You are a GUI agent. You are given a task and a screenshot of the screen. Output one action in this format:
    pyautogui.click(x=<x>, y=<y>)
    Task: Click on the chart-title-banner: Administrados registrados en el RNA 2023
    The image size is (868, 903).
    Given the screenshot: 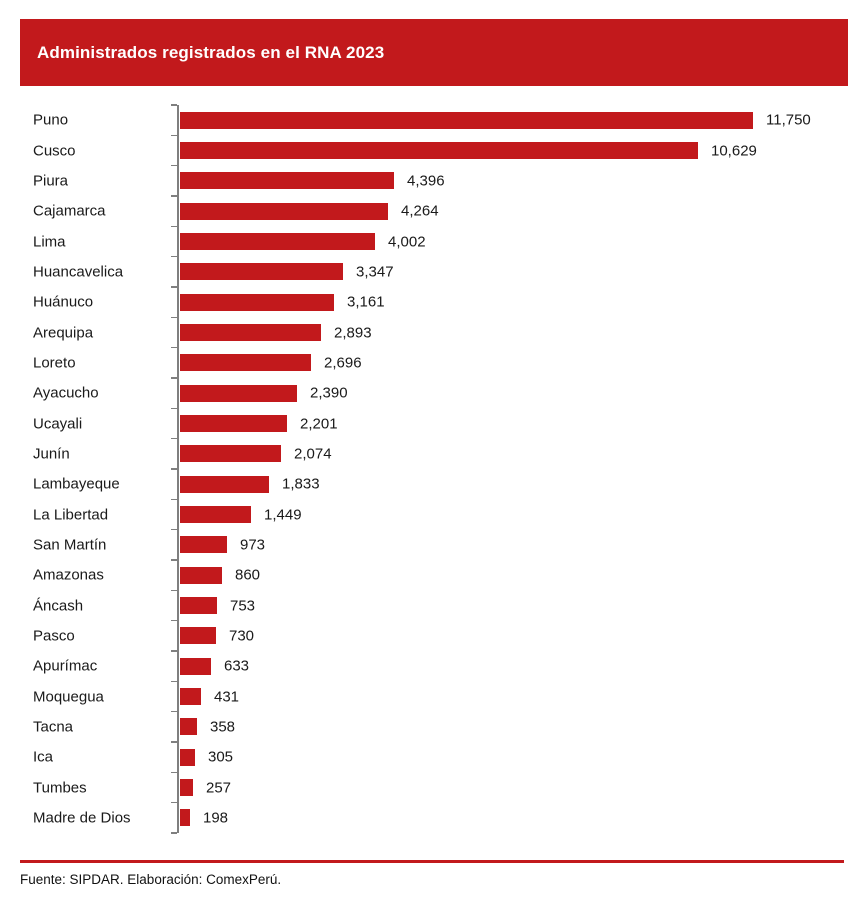 What is the action you would take?
    pyautogui.click(x=434, y=52)
    